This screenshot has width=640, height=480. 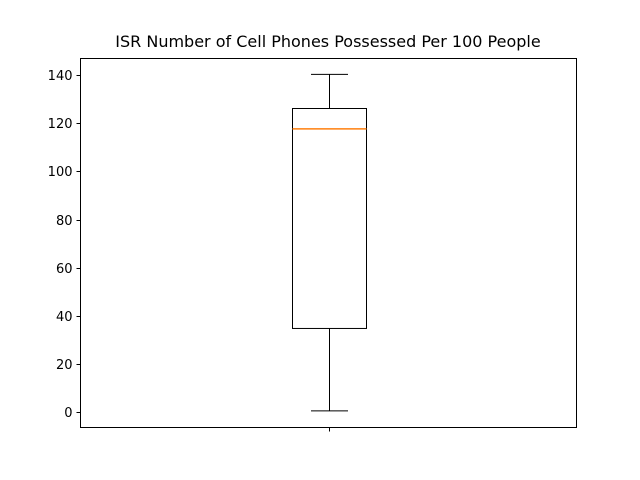 What do you see at coordinates (64, 365) in the screenshot?
I see `y-tick-label: 20` at bounding box center [64, 365].